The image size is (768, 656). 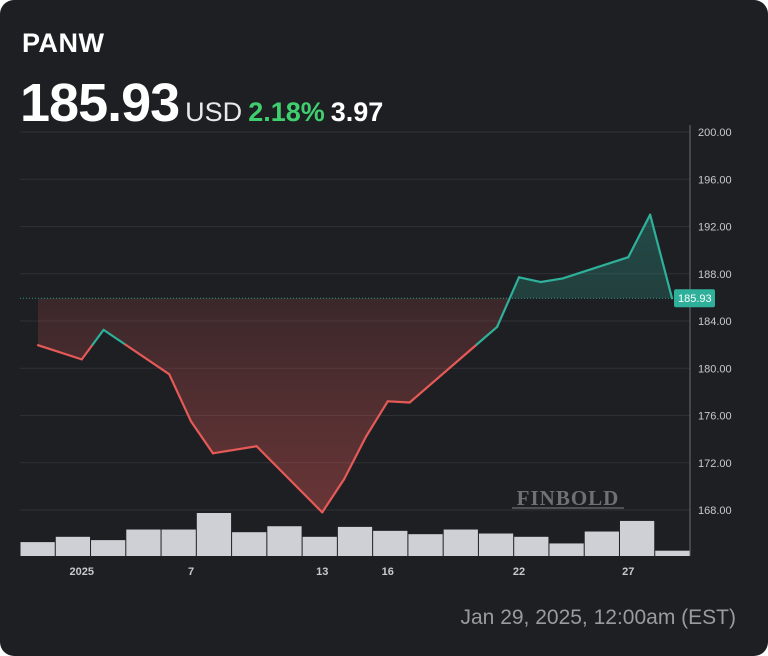 What do you see at coordinates (715, 180) in the screenshot?
I see `y-tick-label: 196.00` at bounding box center [715, 180].